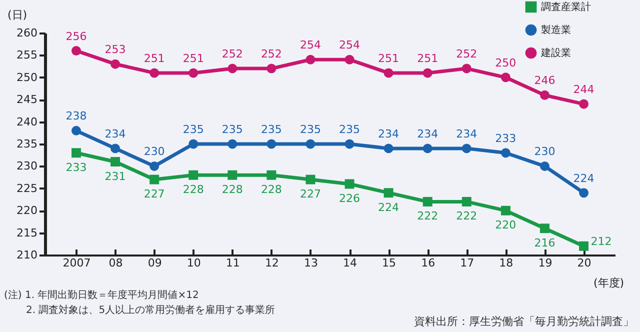  What do you see at coordinates (524, 321) in the screenshot?
I see `text: 資料出所：厚生労働省「毎月勤労統計調査」` at bounding box center [524, 321].